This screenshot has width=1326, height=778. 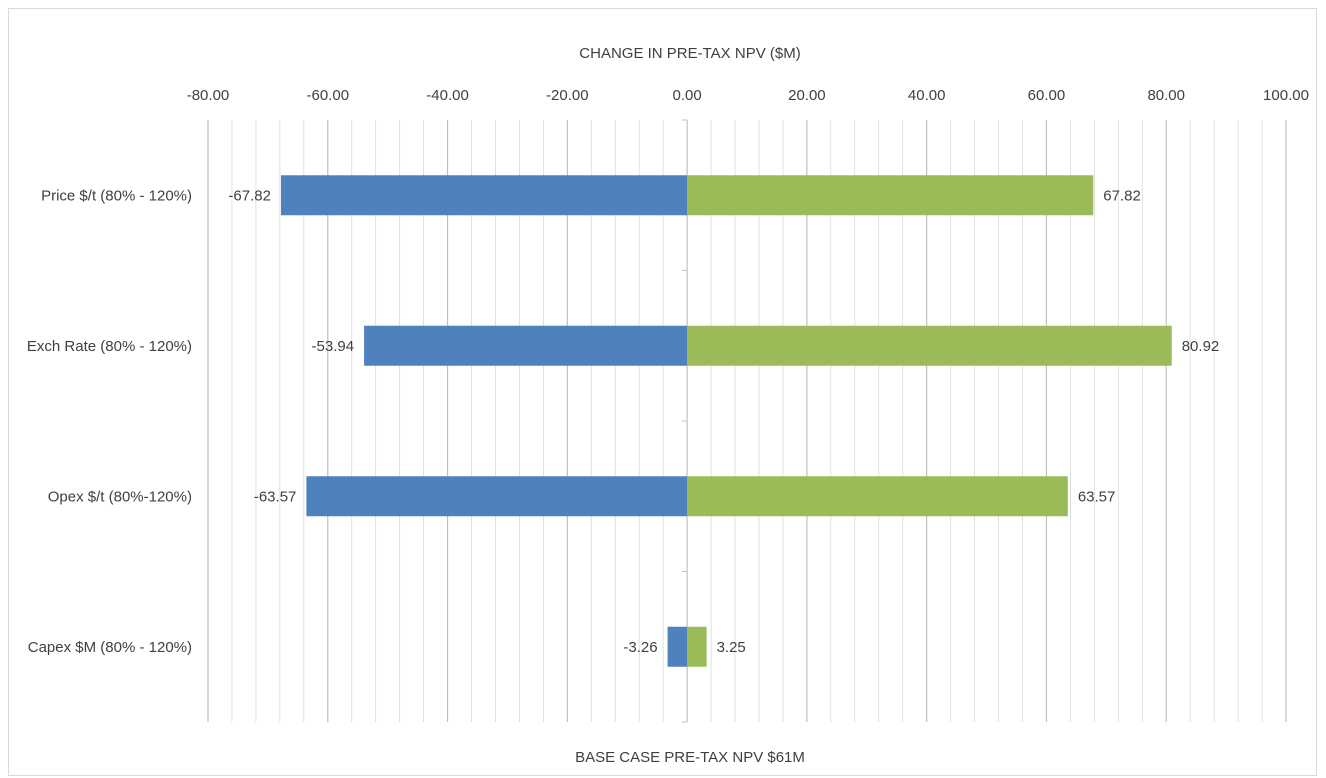 What do you see at coordinates (1286, 95) in the screenshot?
I see `x-tick-label: 100.00` at bounding box center [1286, 95].